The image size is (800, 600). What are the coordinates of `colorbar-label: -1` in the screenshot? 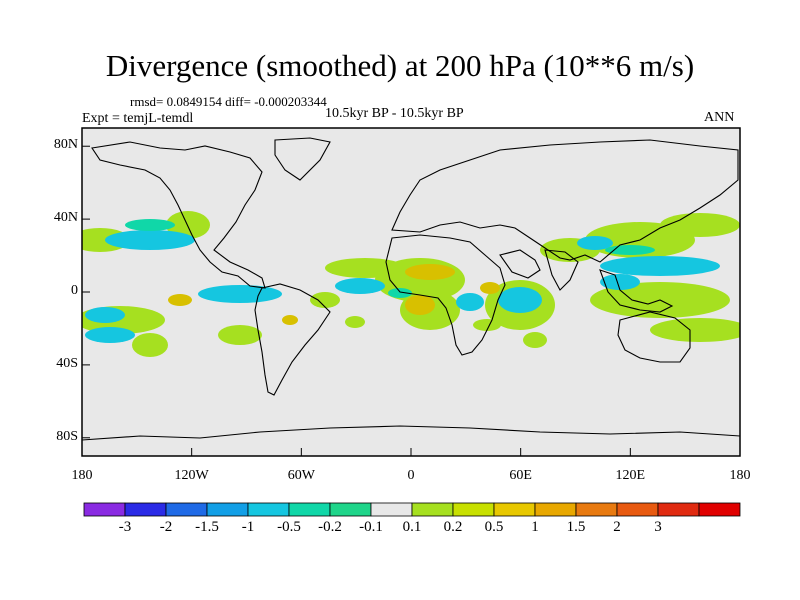 It's located at (248, 527).